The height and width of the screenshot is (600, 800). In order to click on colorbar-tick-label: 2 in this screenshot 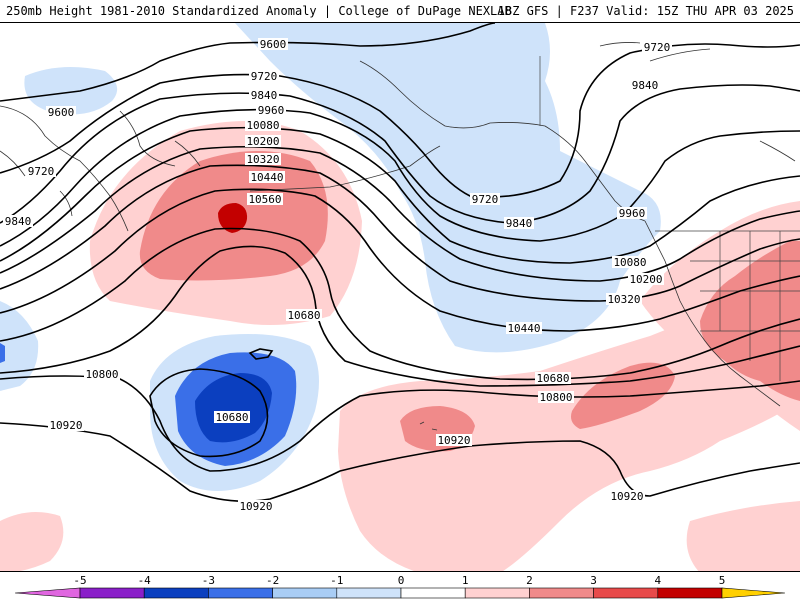, I will do `click(529, 580)`.